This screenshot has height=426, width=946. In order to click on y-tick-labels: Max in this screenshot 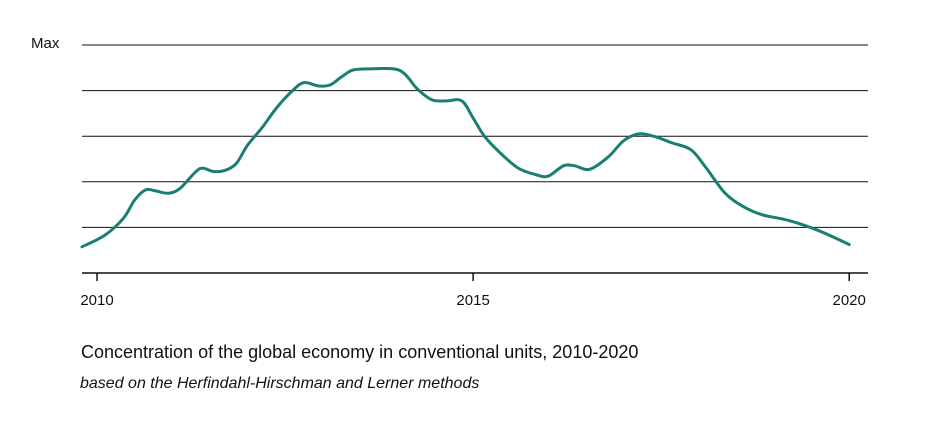, I will do `click(45, 43)`.